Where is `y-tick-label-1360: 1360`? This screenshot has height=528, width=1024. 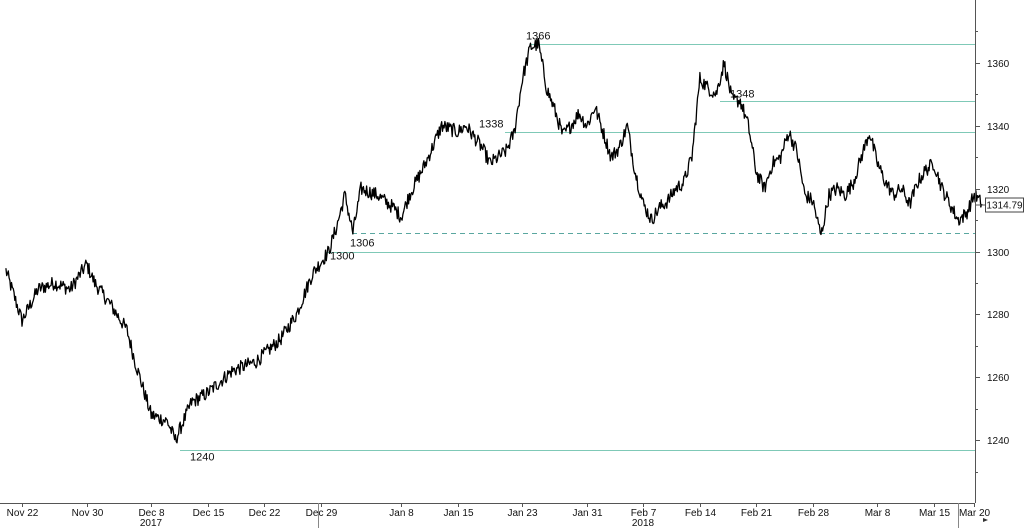 y-tick-label-1360: 1360 is located at coordinates (998, 64).